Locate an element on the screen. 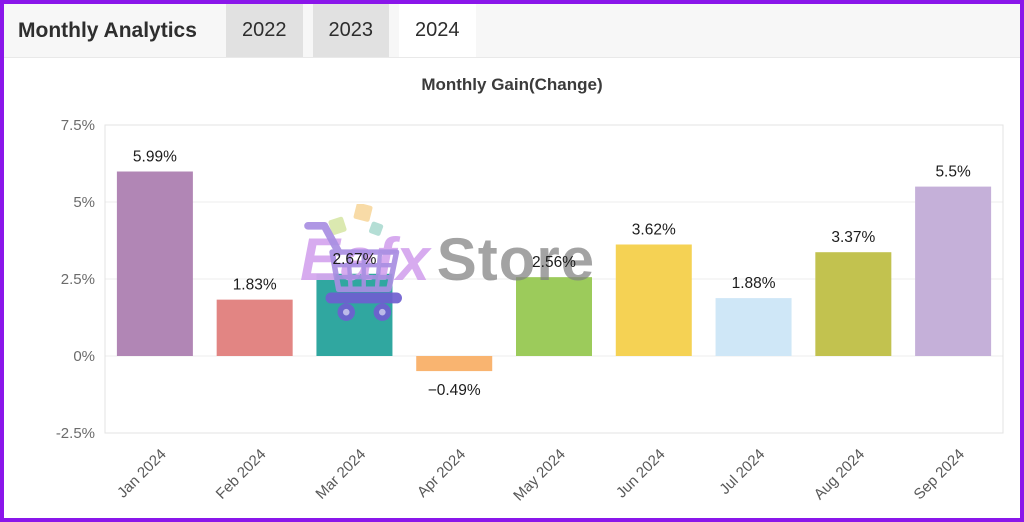  x-tick-label: Mar 2024 is located at coordinates (340, 474).